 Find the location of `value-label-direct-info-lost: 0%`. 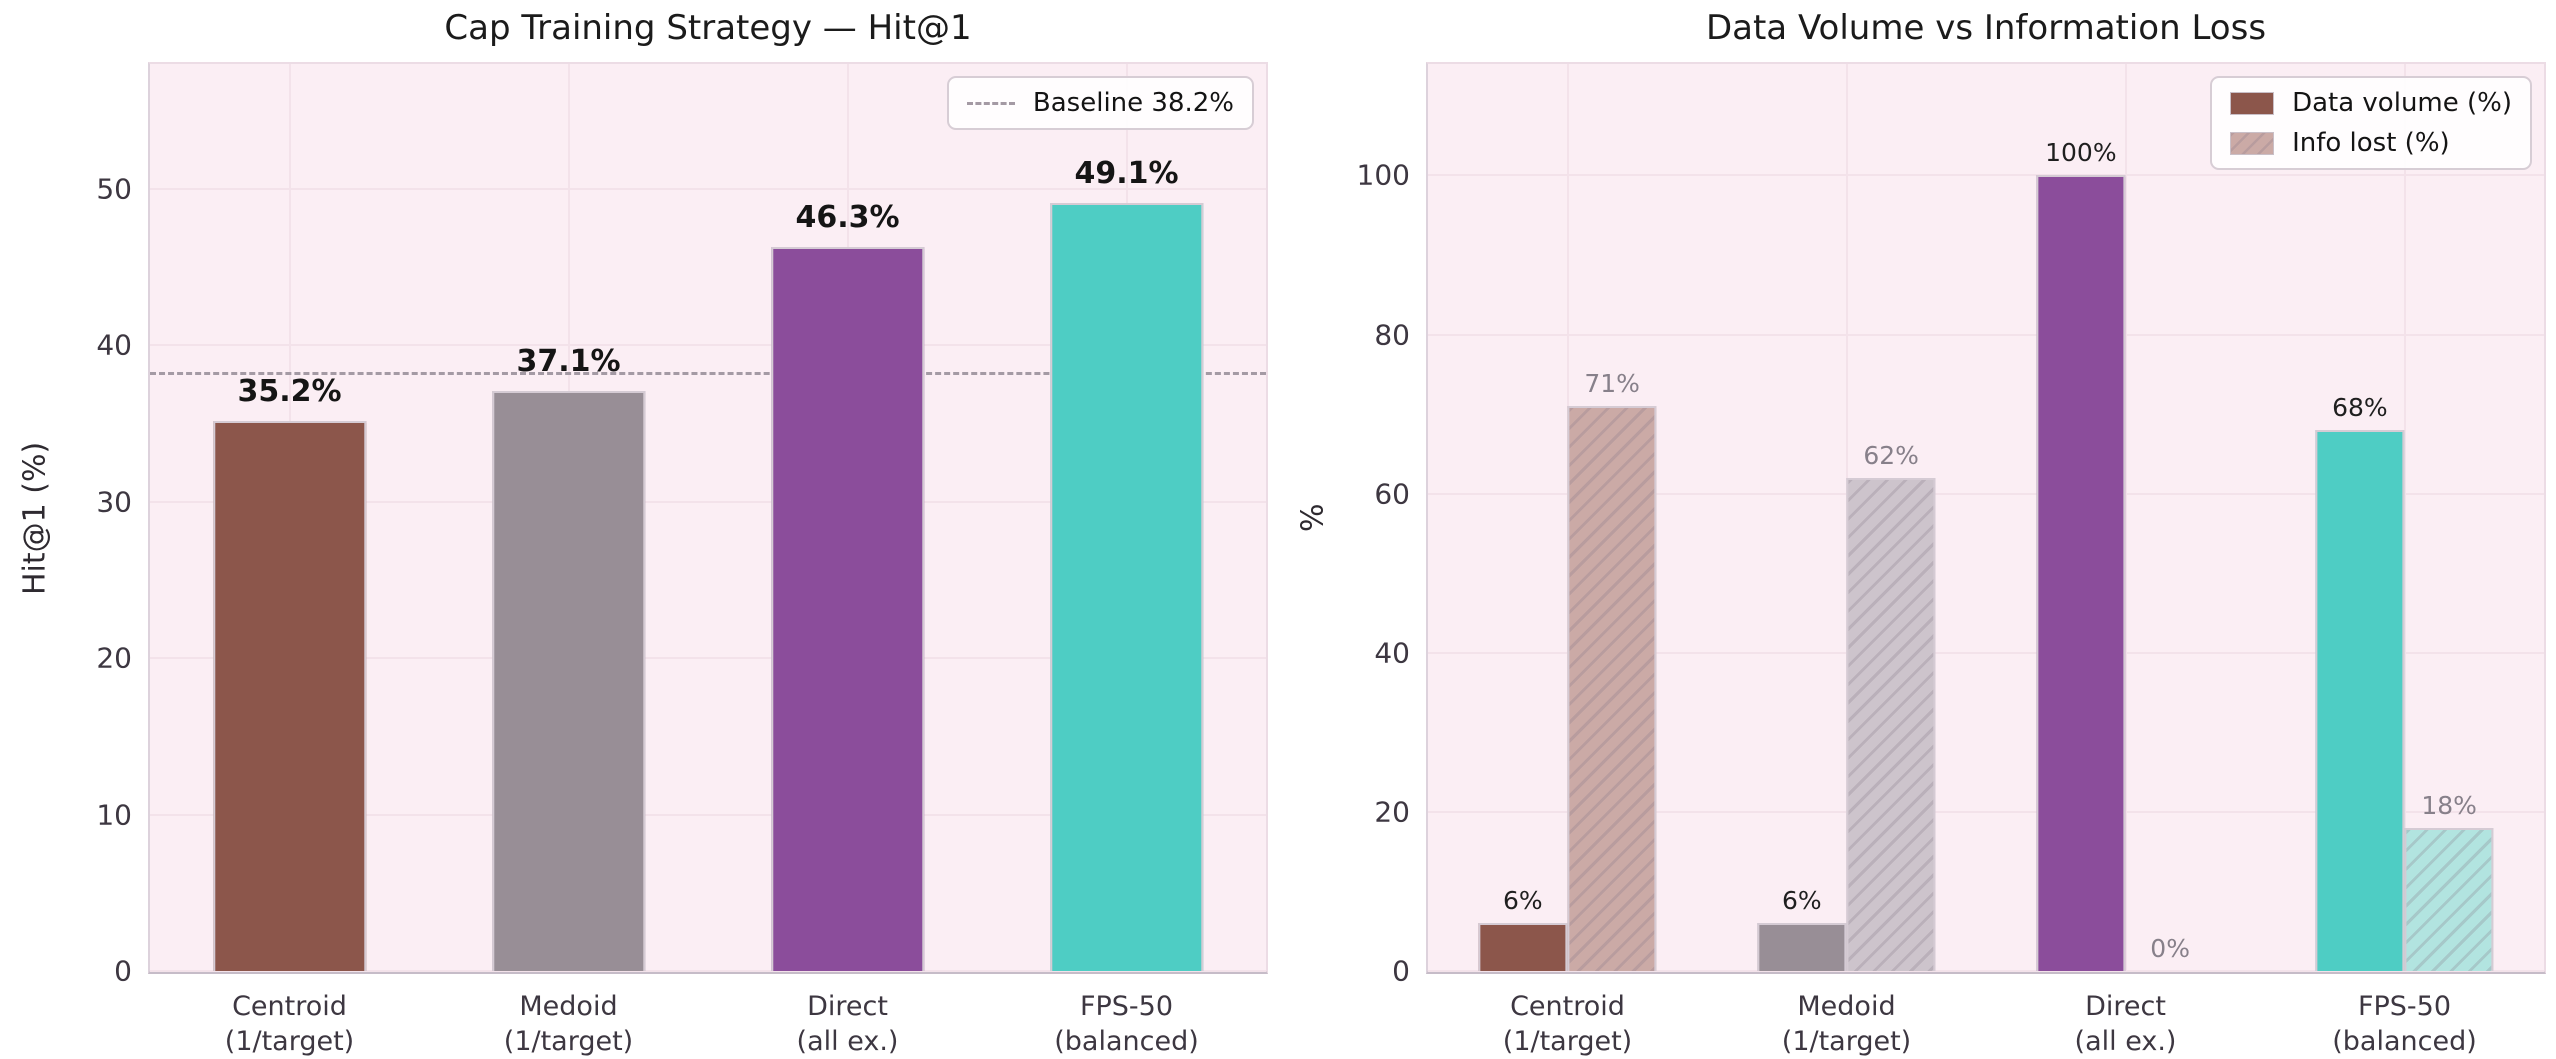

value-label-direct-info-lost: 0% is located at coordinates (2170, 948).